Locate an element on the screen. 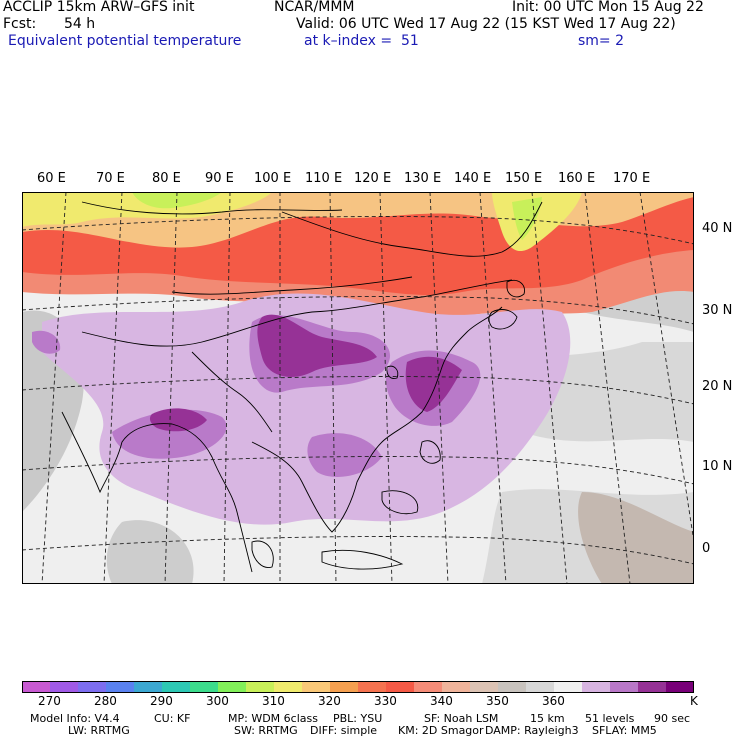  colorbar-tick-label: 270 is located at coordinates (49, 701).